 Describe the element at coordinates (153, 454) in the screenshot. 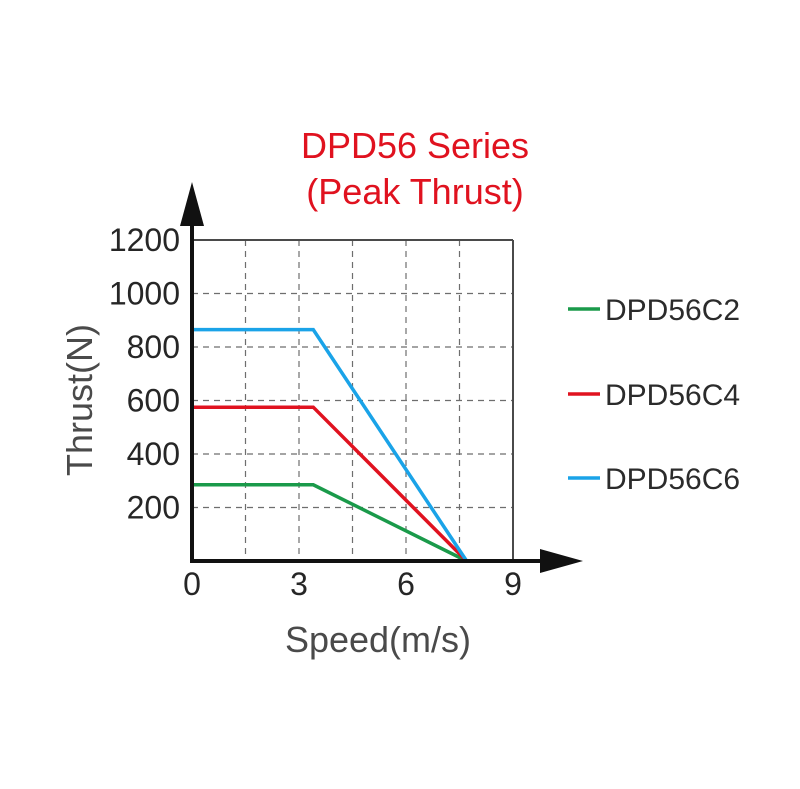

I see `y-tick-label: 400` at that location.